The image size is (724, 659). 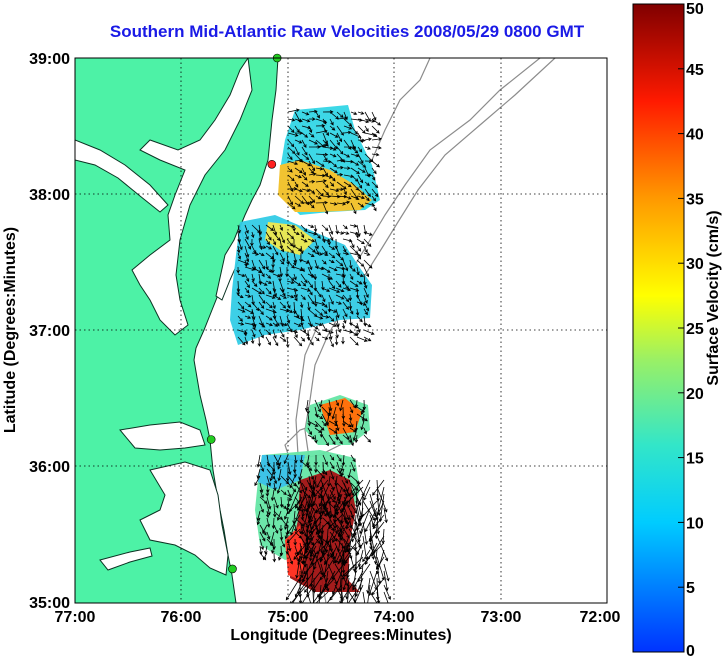 What do you see at coordinates (713, 297) in the screenshot?
I see `colorbar-label: Surface Velocity (cm/s)` at bounding box center [713, 297].